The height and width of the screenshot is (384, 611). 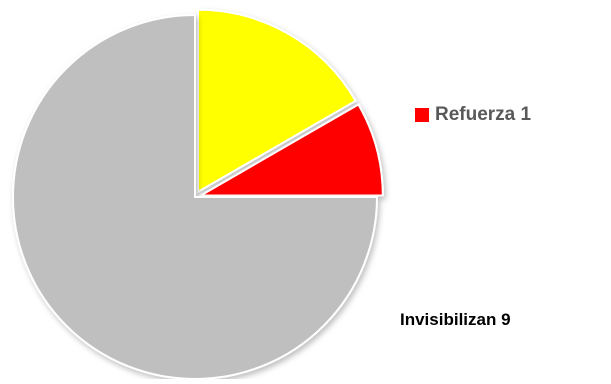 I want to click on legend-swatch-refuerza, so click(x=422, y=115).